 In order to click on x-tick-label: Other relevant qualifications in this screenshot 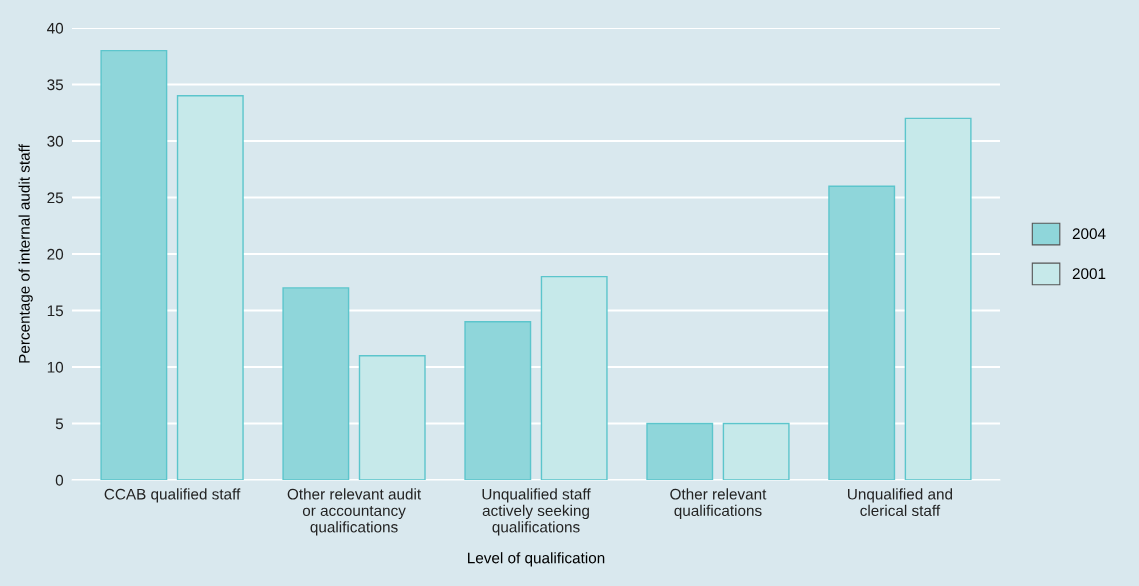, I will do `click(718, 504)`.